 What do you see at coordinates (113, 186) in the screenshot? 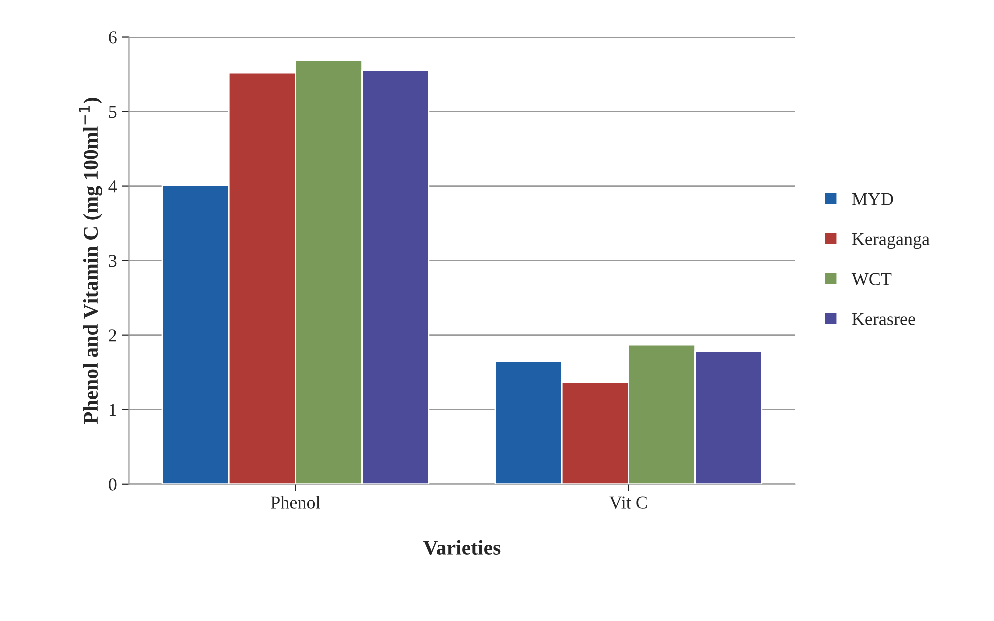
I see `y-tick-label: 4` at bounding box center [113, 186].